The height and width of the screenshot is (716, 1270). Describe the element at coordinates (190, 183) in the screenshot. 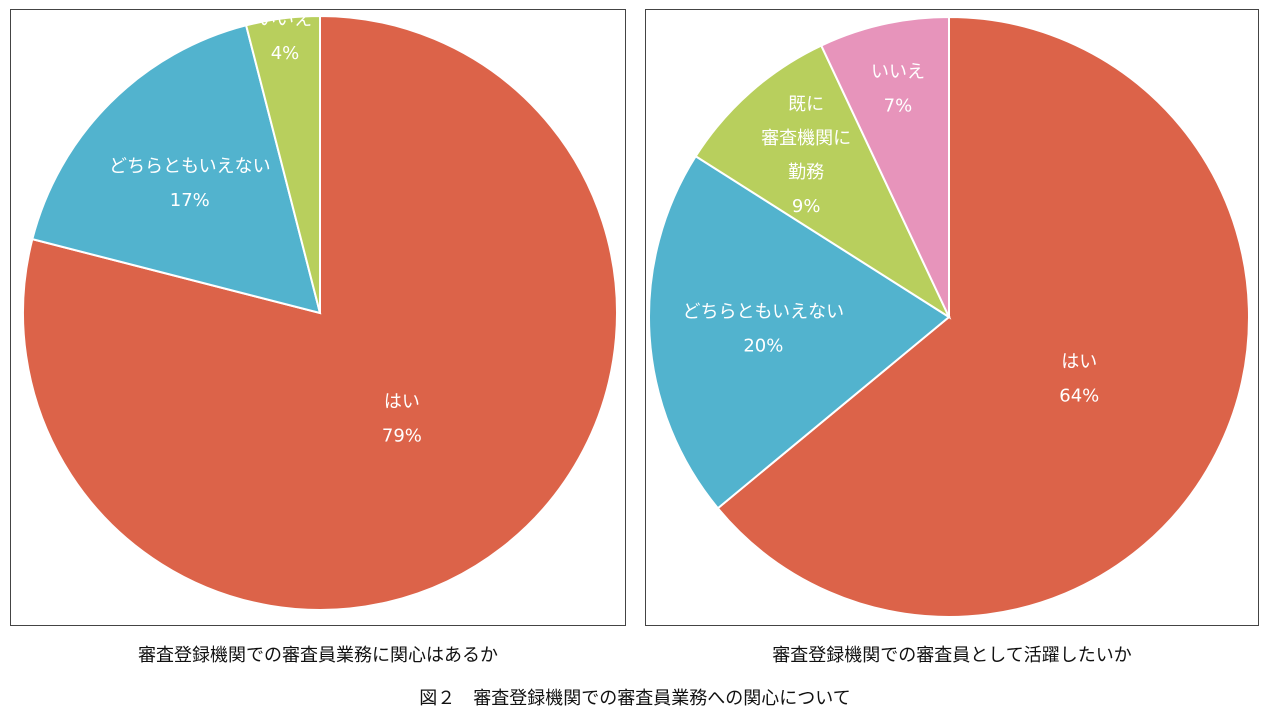

I see `pie-label-0-1: どちらともいえない 17%` at that location.